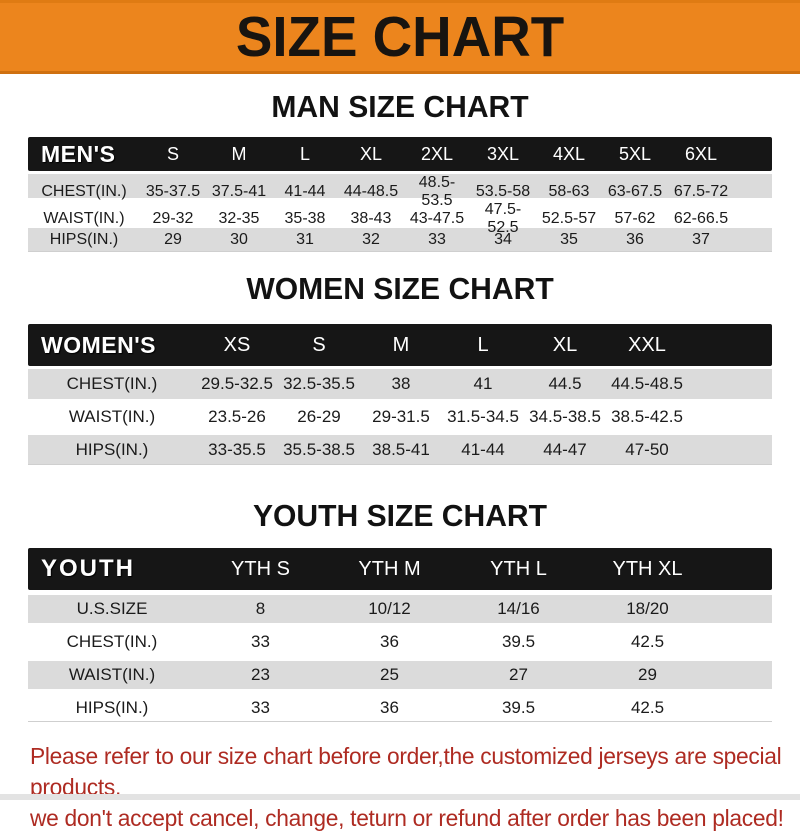 This screenshot has height=834, width=800. What do you see at coordinates (635, 191) in the screenshot?
I see `size-value-cell: 63-67.5` at bounding box center [635, 191].